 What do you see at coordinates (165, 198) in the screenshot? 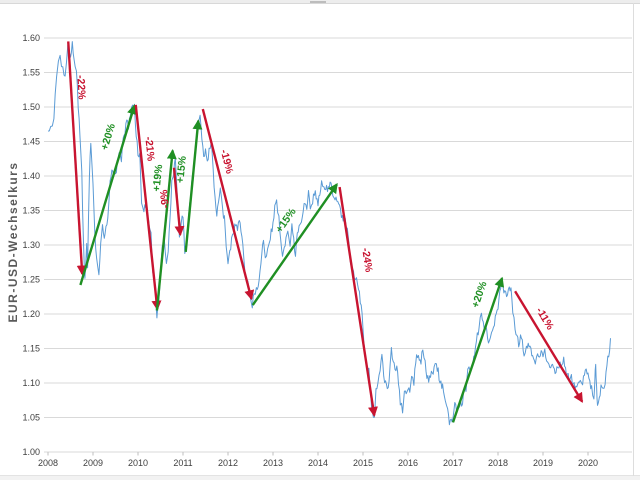
I see `trend-label: -9%` at bounding box center [165, 198].